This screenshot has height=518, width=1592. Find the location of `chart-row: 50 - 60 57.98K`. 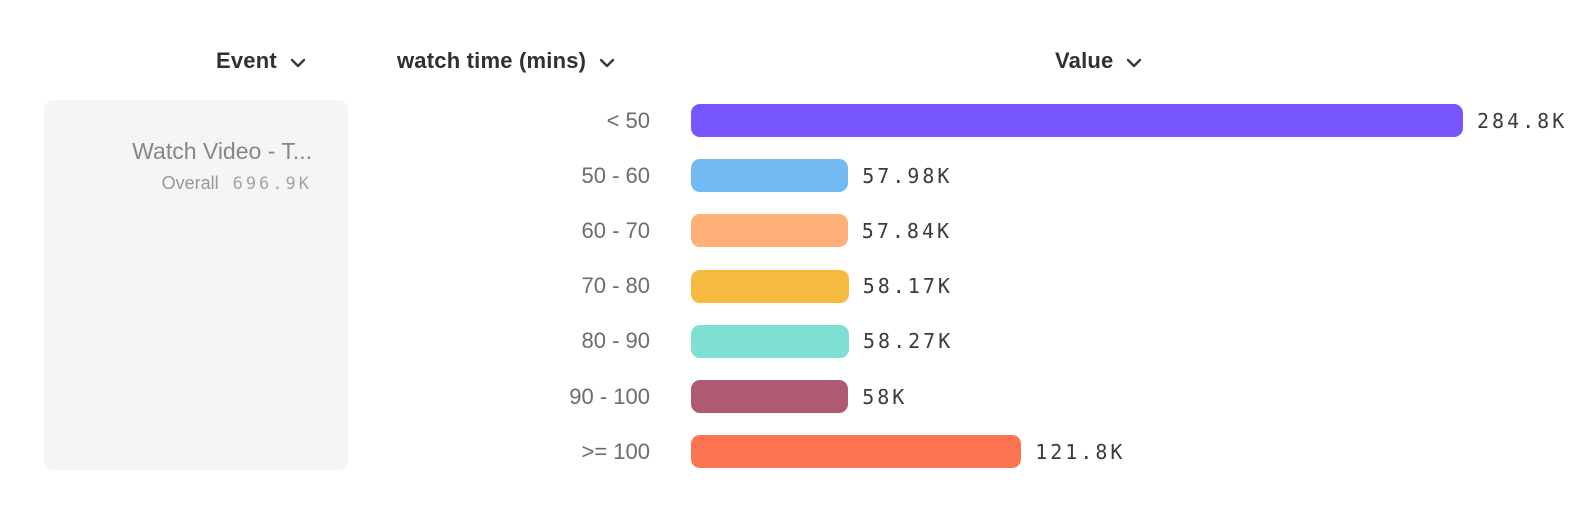

chart-row: 50 - 60 57.98K is located at coordinates (796, 175).